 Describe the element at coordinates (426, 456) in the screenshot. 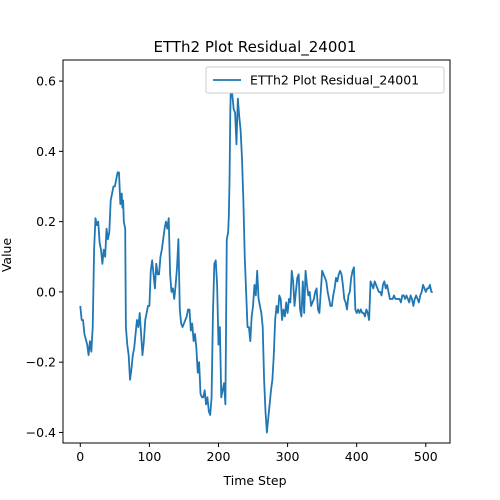

I see `x-tick-label: 500` at that location.